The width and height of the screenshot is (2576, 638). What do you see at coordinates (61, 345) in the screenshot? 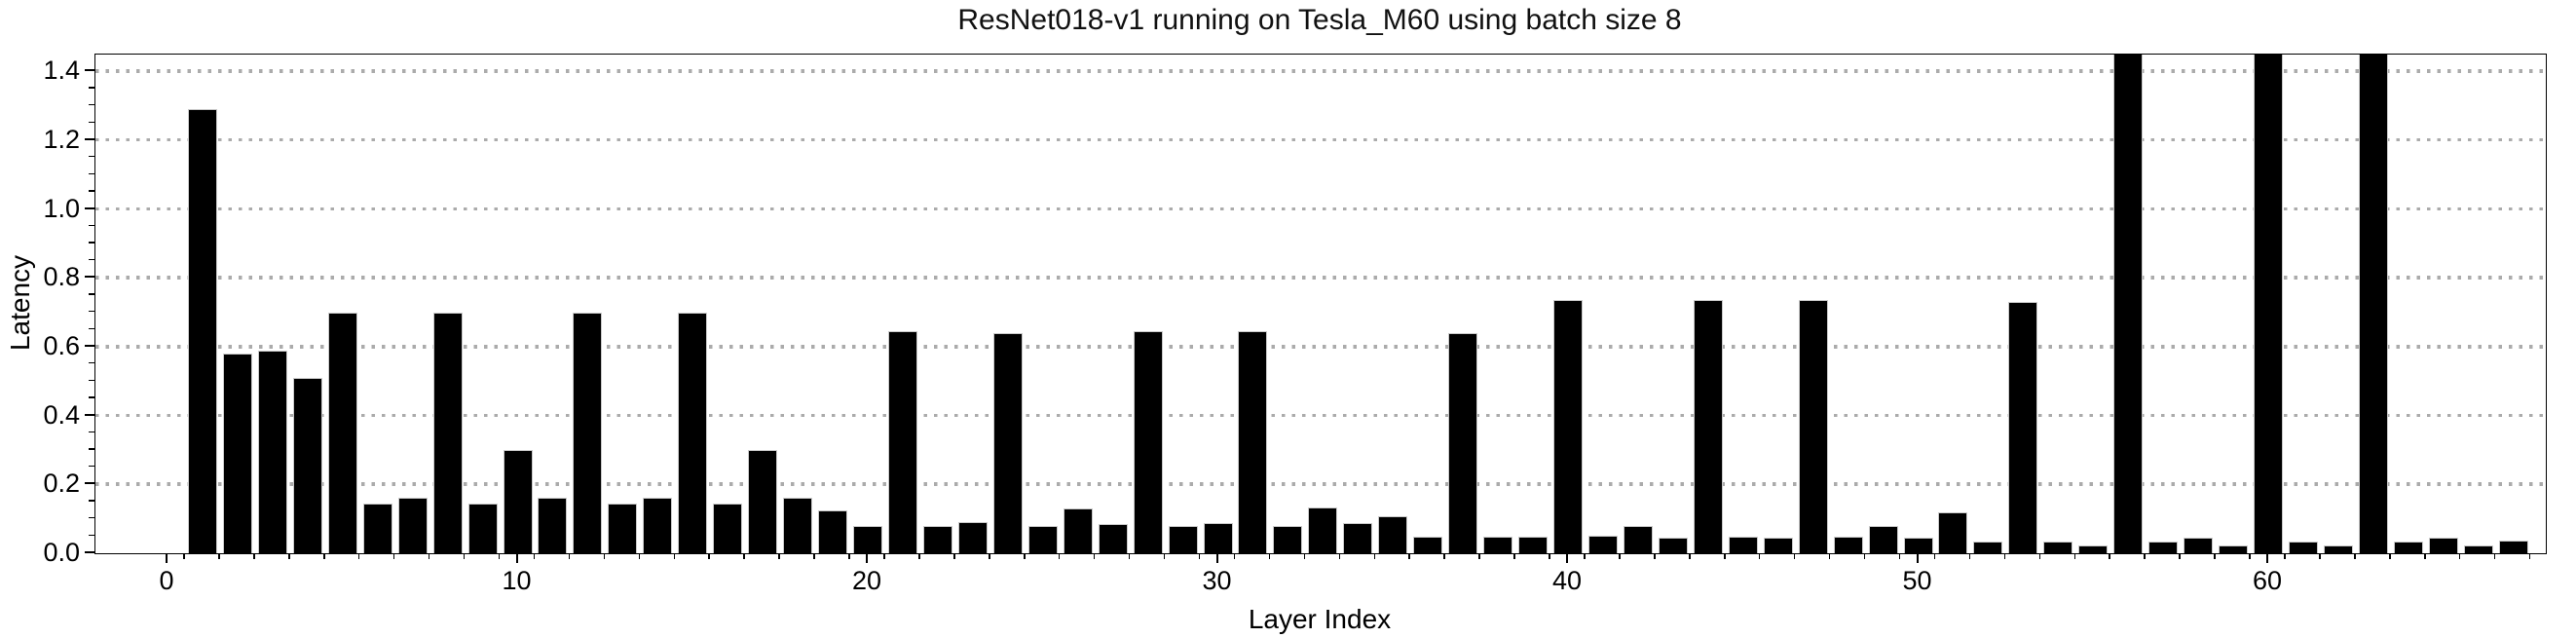
I see `y-tick-label: 0.6` at bounding box center [61, 345].